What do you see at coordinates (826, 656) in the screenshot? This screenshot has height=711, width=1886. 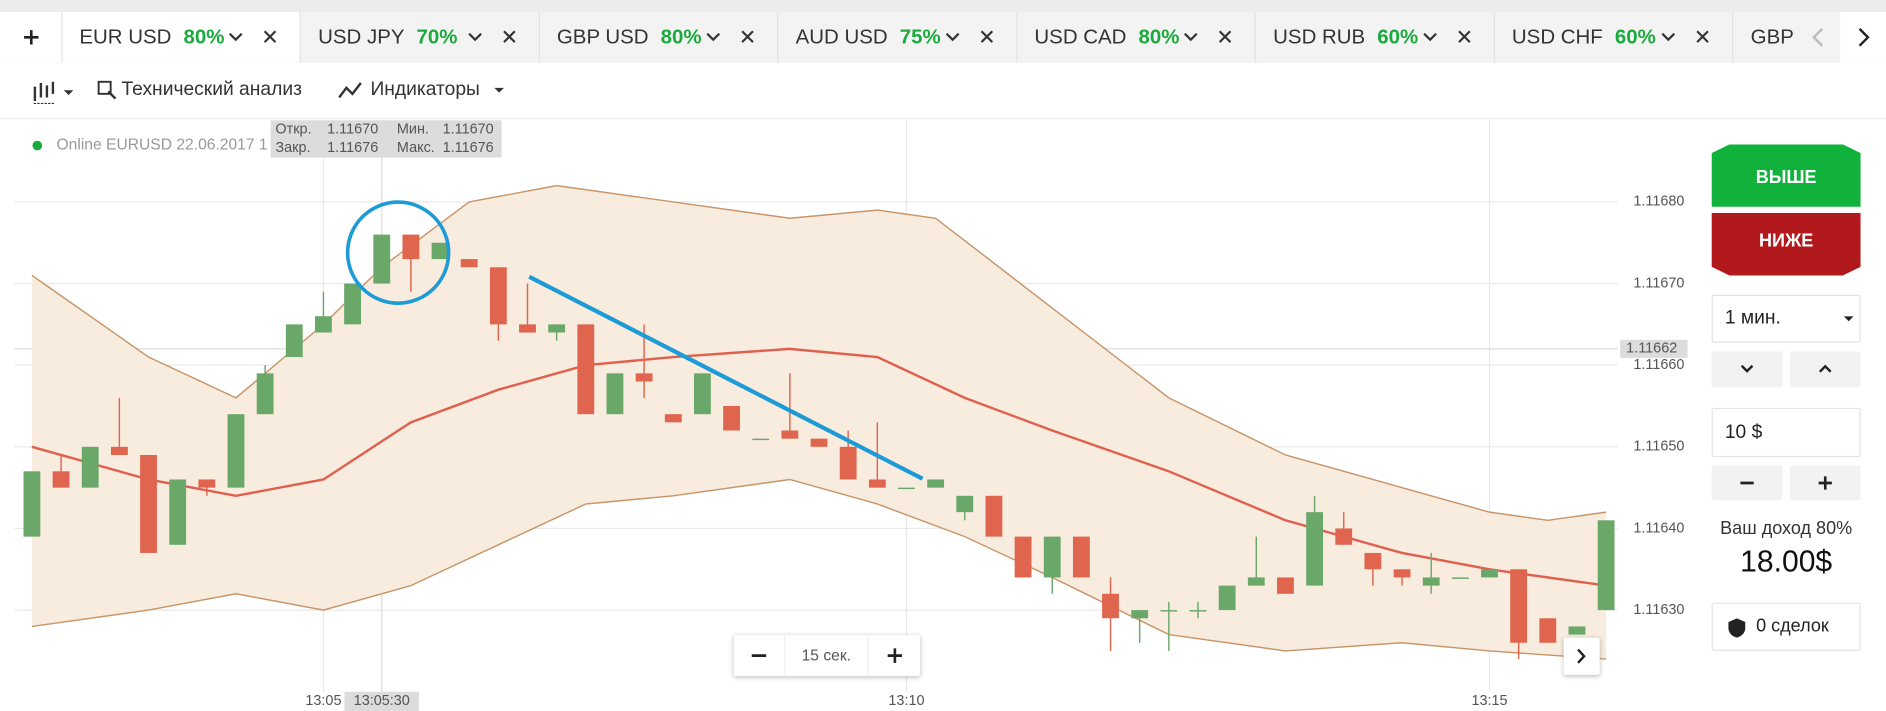 I see `zoom-interval: 15 сек.` at bounding box center [826, 656].